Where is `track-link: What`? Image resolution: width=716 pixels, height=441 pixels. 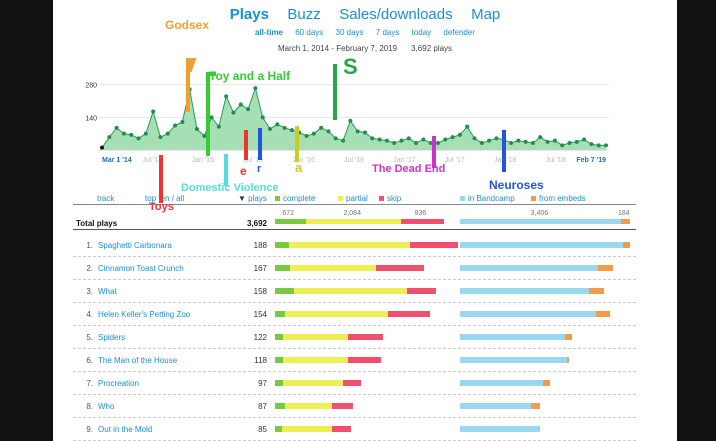 track-link: What is located at coordinates (107, 291).